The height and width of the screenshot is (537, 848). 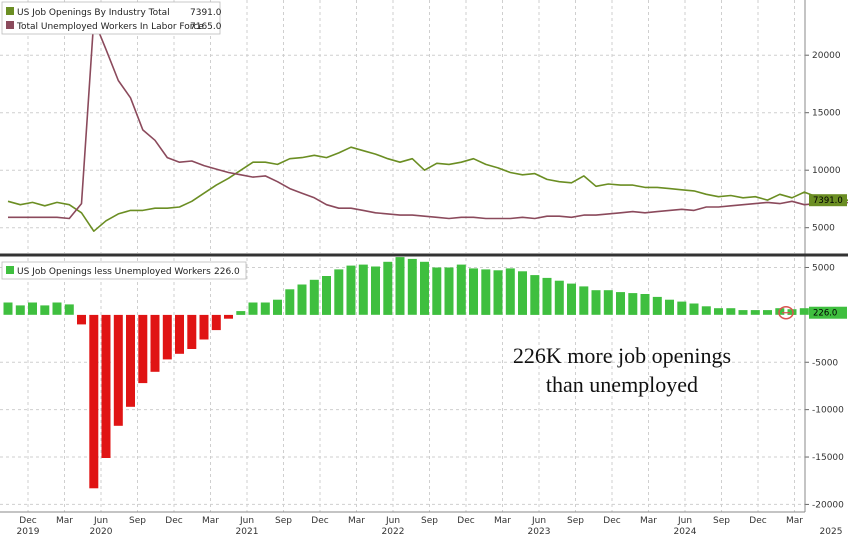 What do you see at coordinates (786, 312) in the screenshot?
I see `highlight-circle` at bounding box center [786, 312].